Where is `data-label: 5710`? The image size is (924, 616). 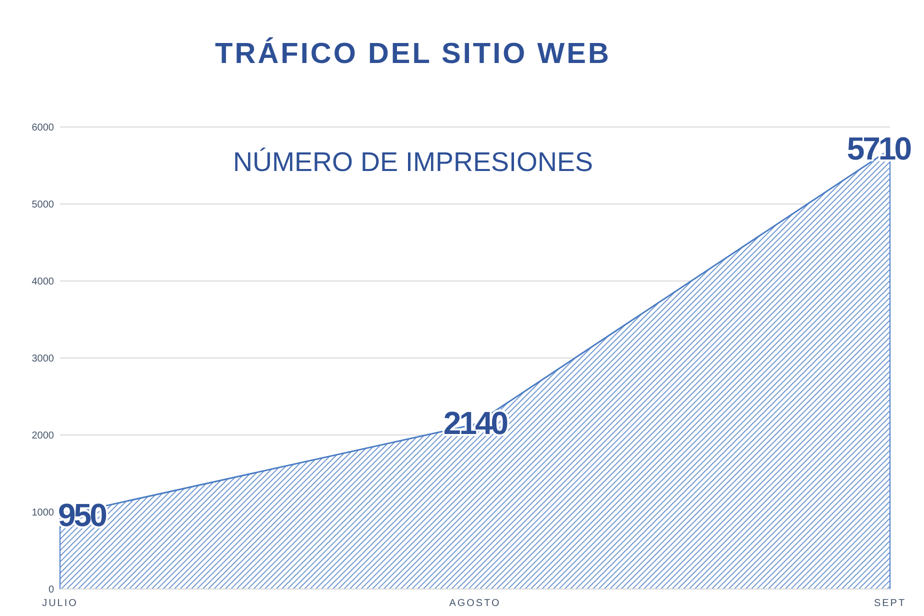 data-label: 5710 is located at coordinates (879, 148).